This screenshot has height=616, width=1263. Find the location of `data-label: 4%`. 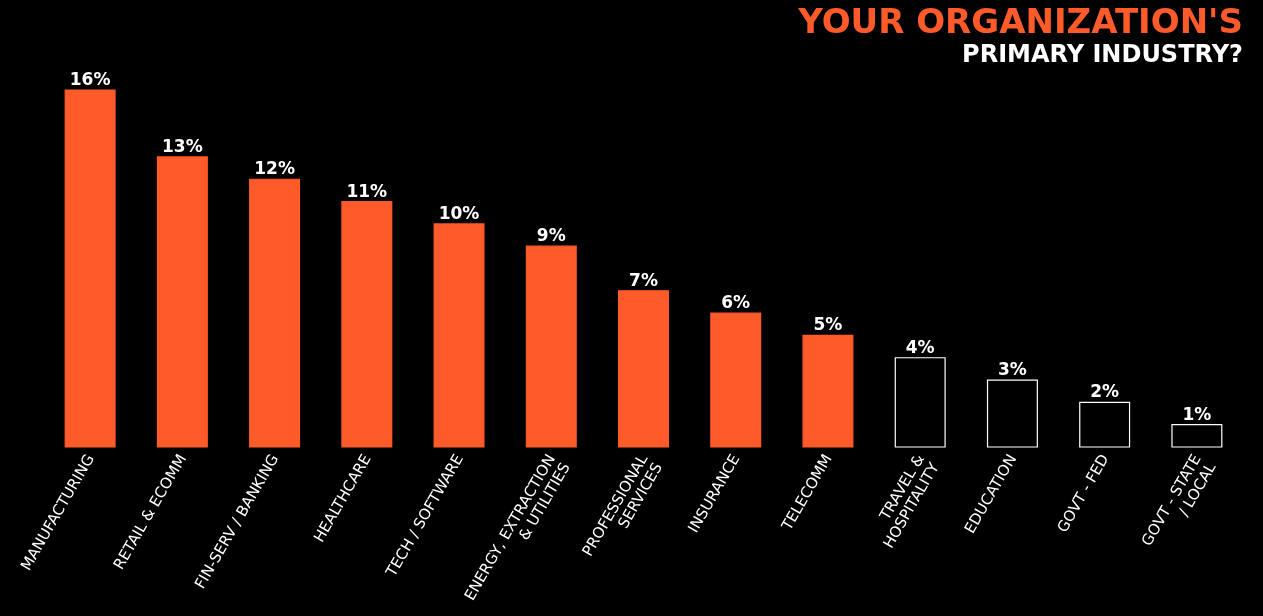

data-label: 4% is located at coordinates (920, 346).